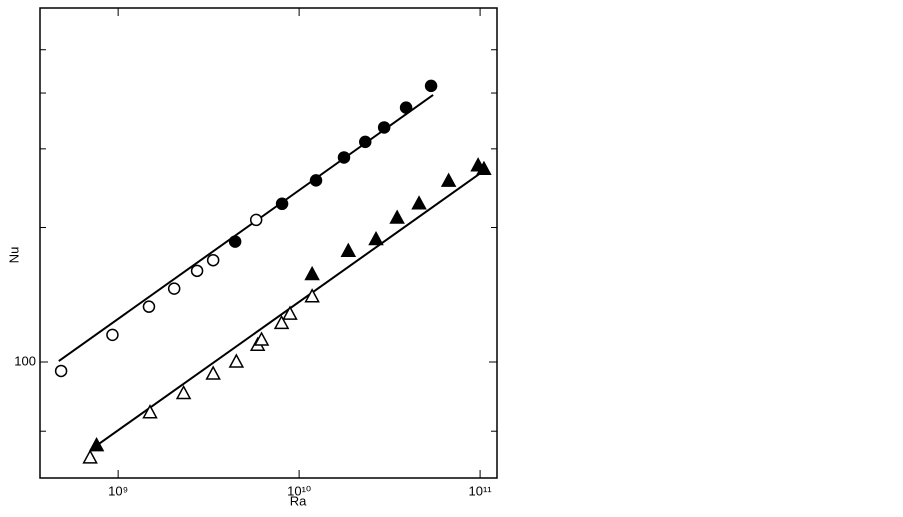 This screenshot has width=903, height=517. I want to click on y-tick-label: 100, so click(25, 360).